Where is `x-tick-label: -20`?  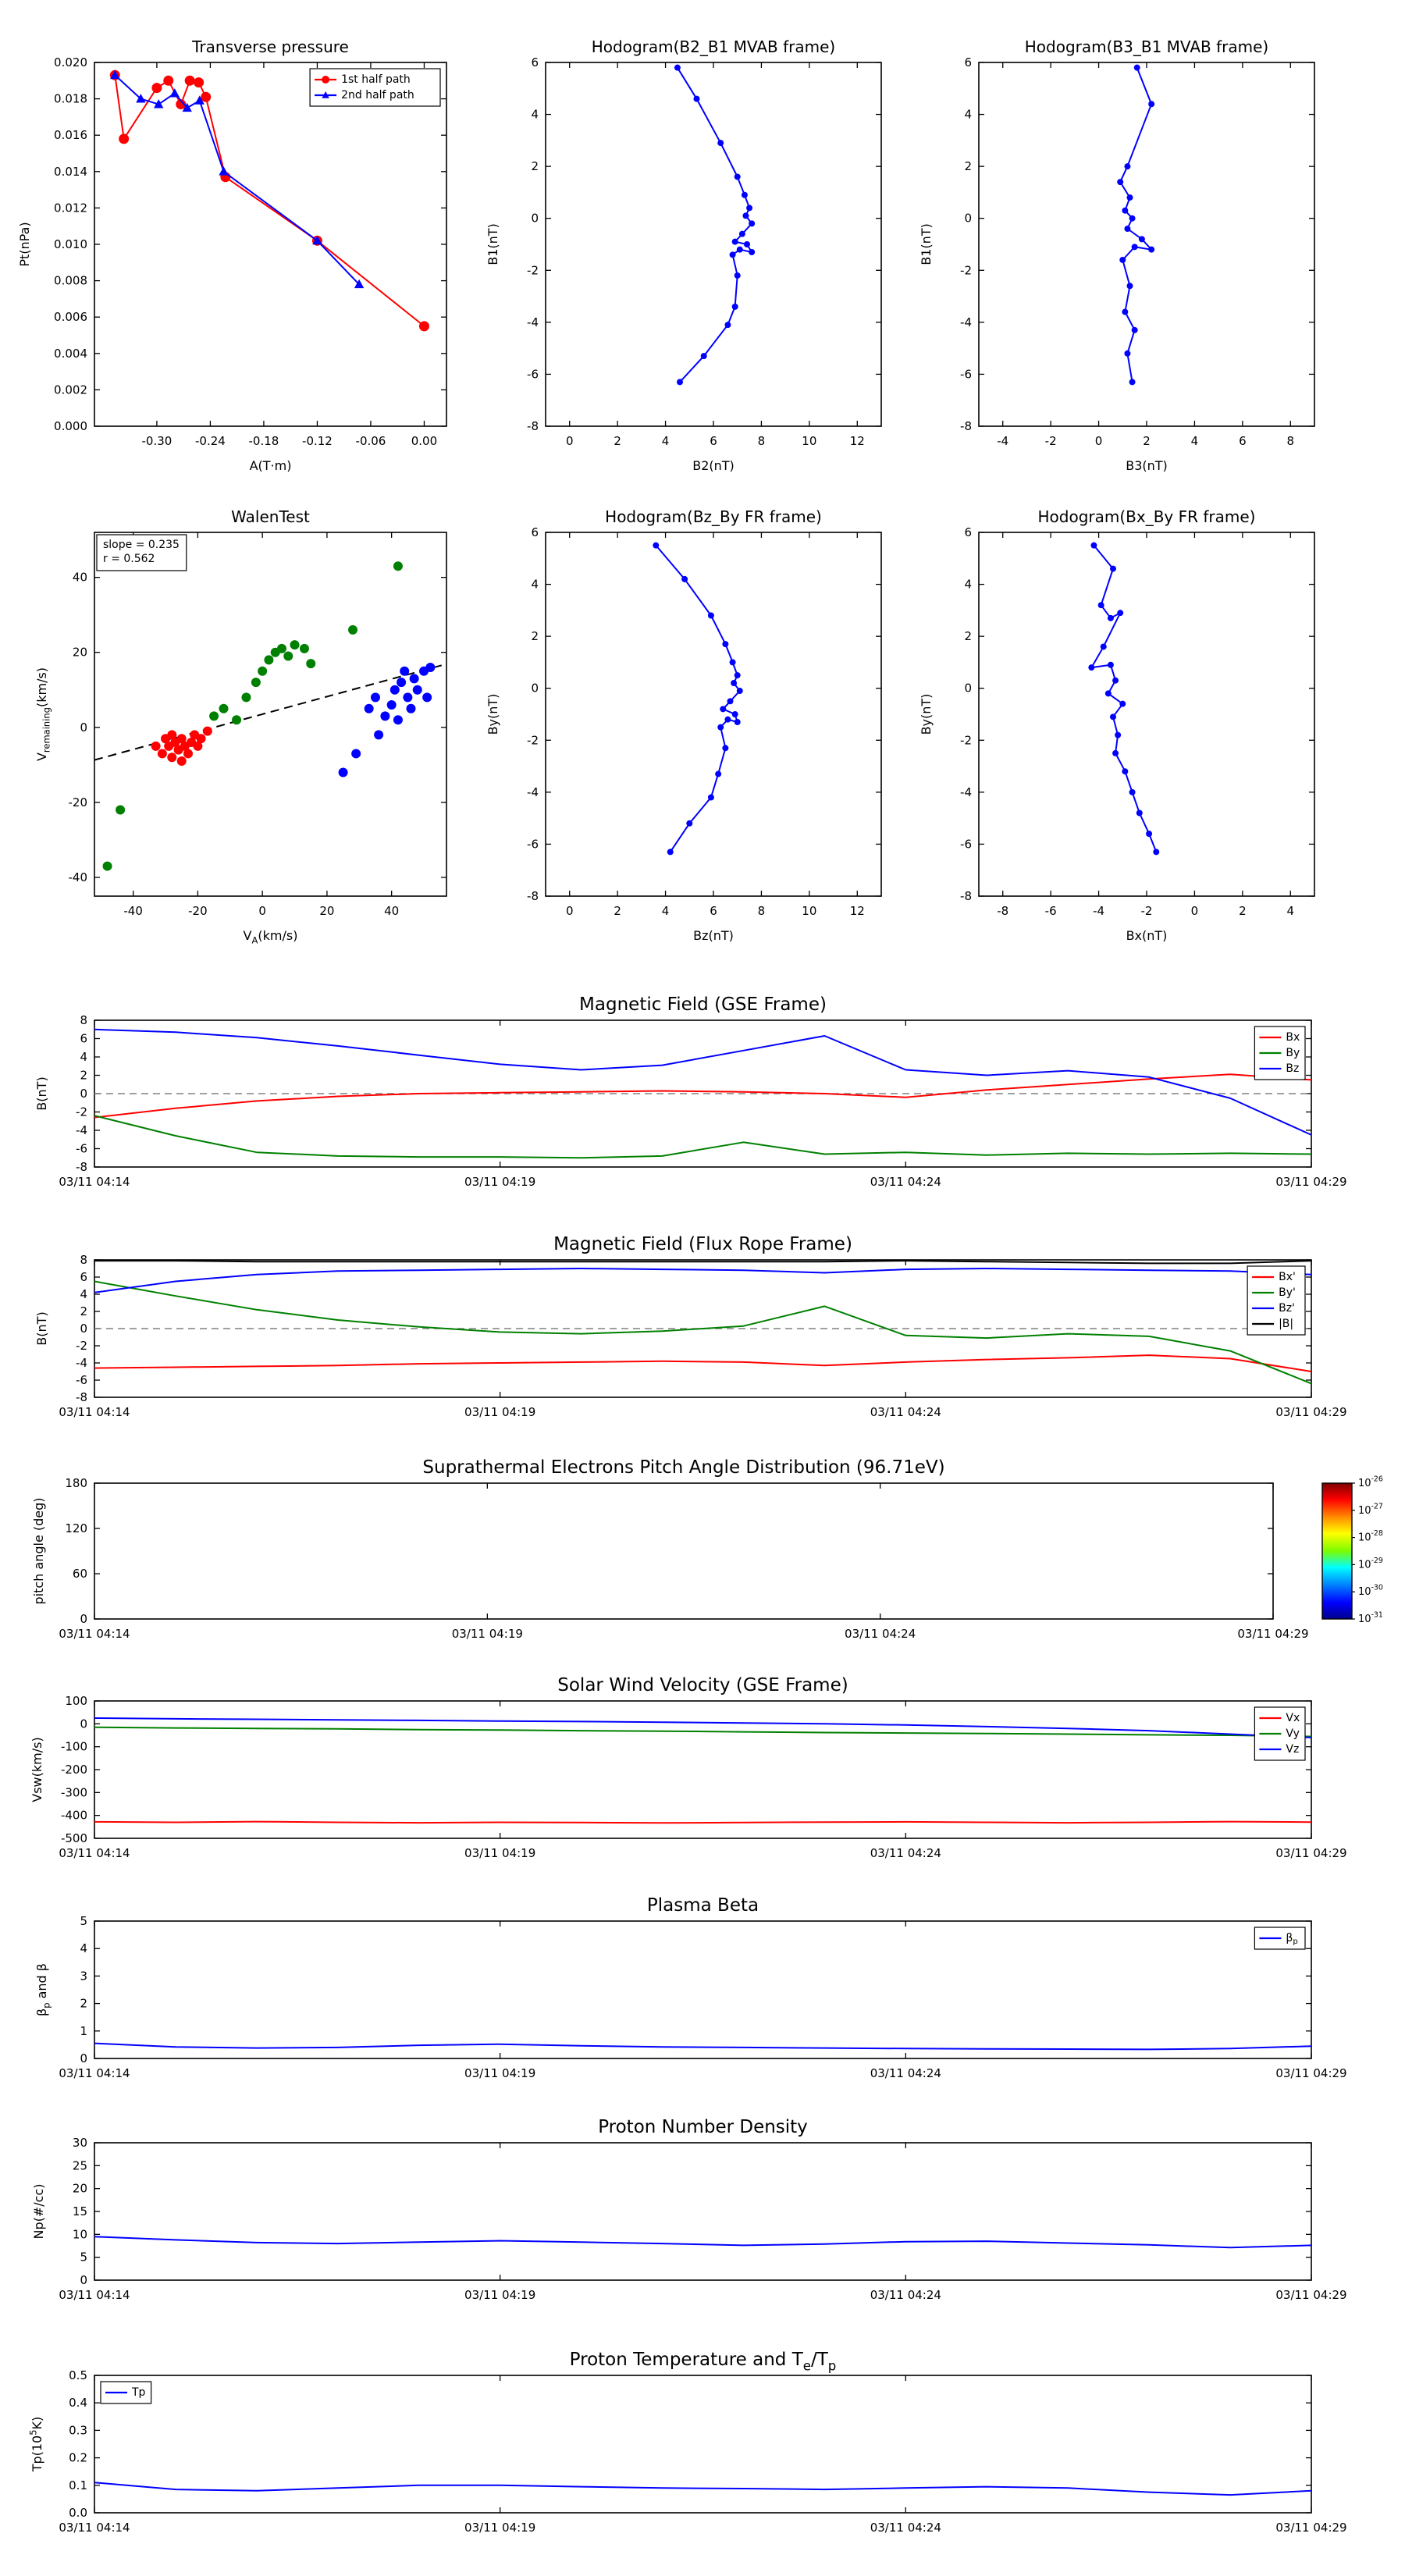
x-tick-label: -20 is located at coordinates (198, 911).